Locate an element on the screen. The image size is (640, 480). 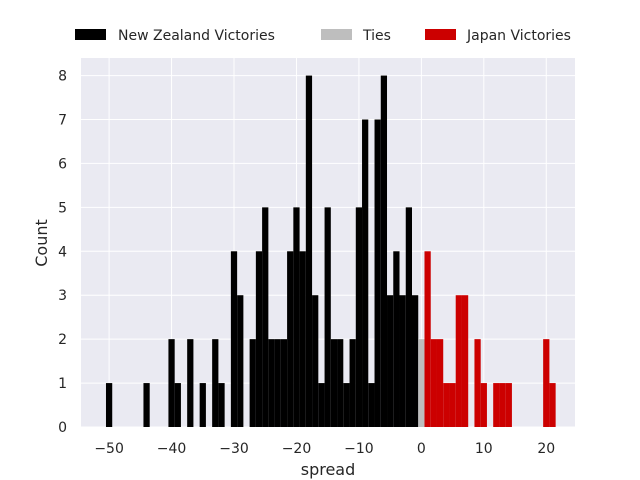
x-tick-label: 20 is located at coordinates (546, 449).